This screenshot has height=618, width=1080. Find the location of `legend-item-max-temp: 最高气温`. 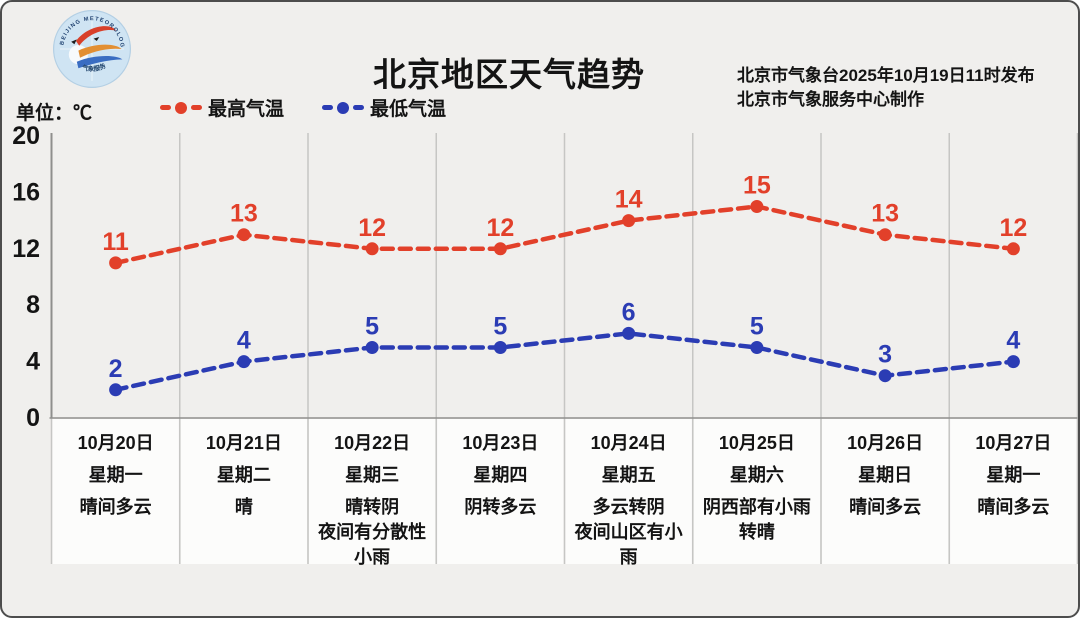

legend-item-max-temp: 最高气温 is located at coordinates (222, 107).